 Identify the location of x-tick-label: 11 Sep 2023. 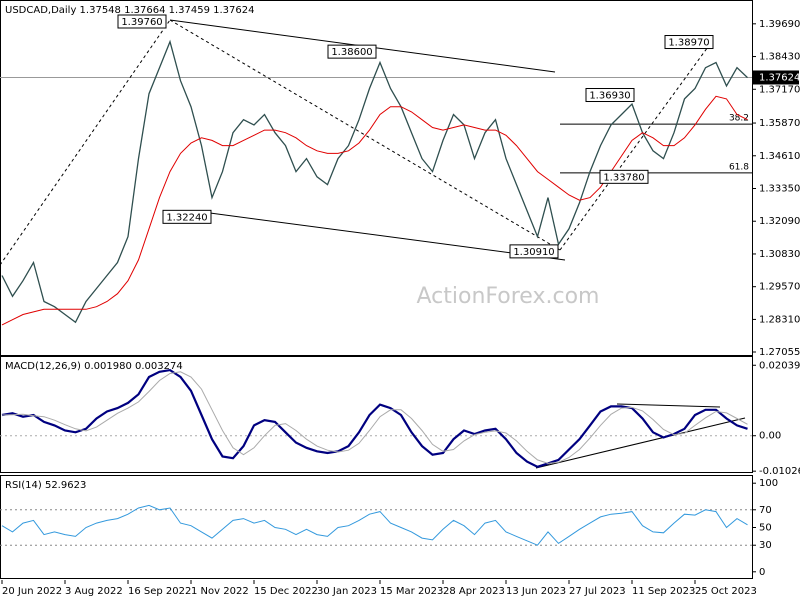
(663, 591).